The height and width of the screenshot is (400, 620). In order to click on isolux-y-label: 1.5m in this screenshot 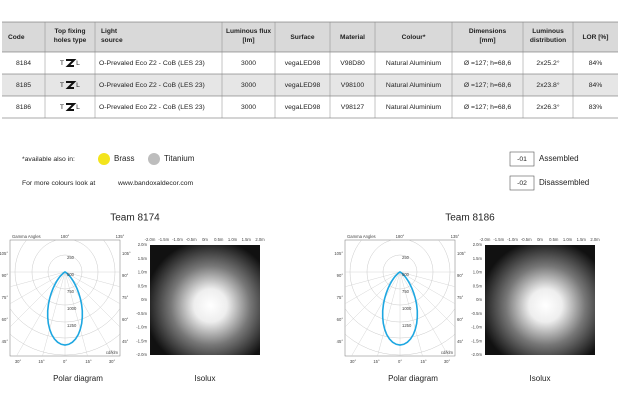, I will do `click(478, 258)`.